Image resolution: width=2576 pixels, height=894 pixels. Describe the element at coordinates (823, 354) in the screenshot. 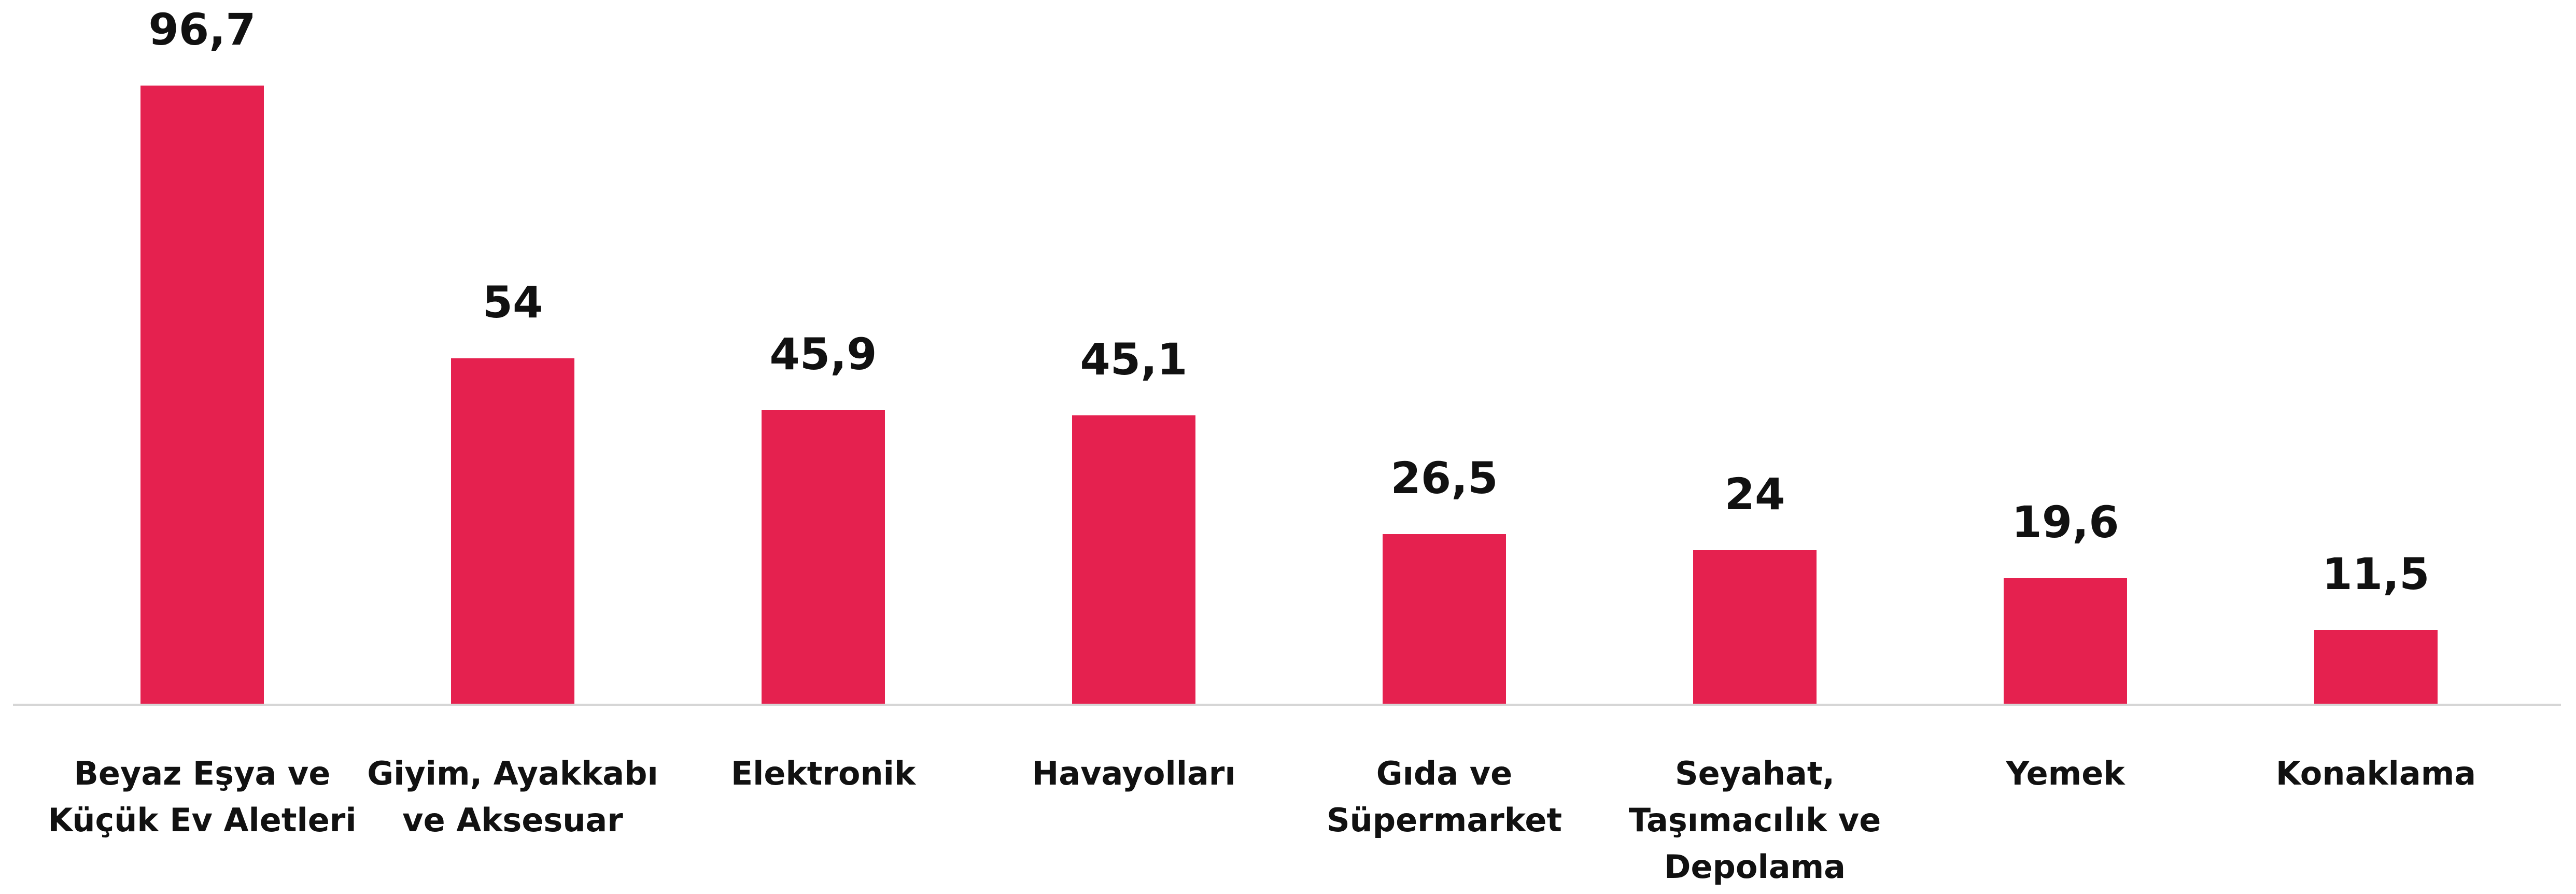

I see `value-label: 45,9` at that location.